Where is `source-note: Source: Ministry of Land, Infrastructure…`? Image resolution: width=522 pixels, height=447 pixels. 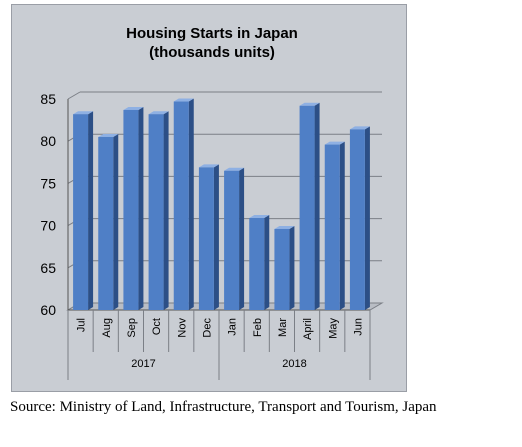
source-note: Source: Ministry of Land, Infrastructure… is located at coordinates (223, 407).